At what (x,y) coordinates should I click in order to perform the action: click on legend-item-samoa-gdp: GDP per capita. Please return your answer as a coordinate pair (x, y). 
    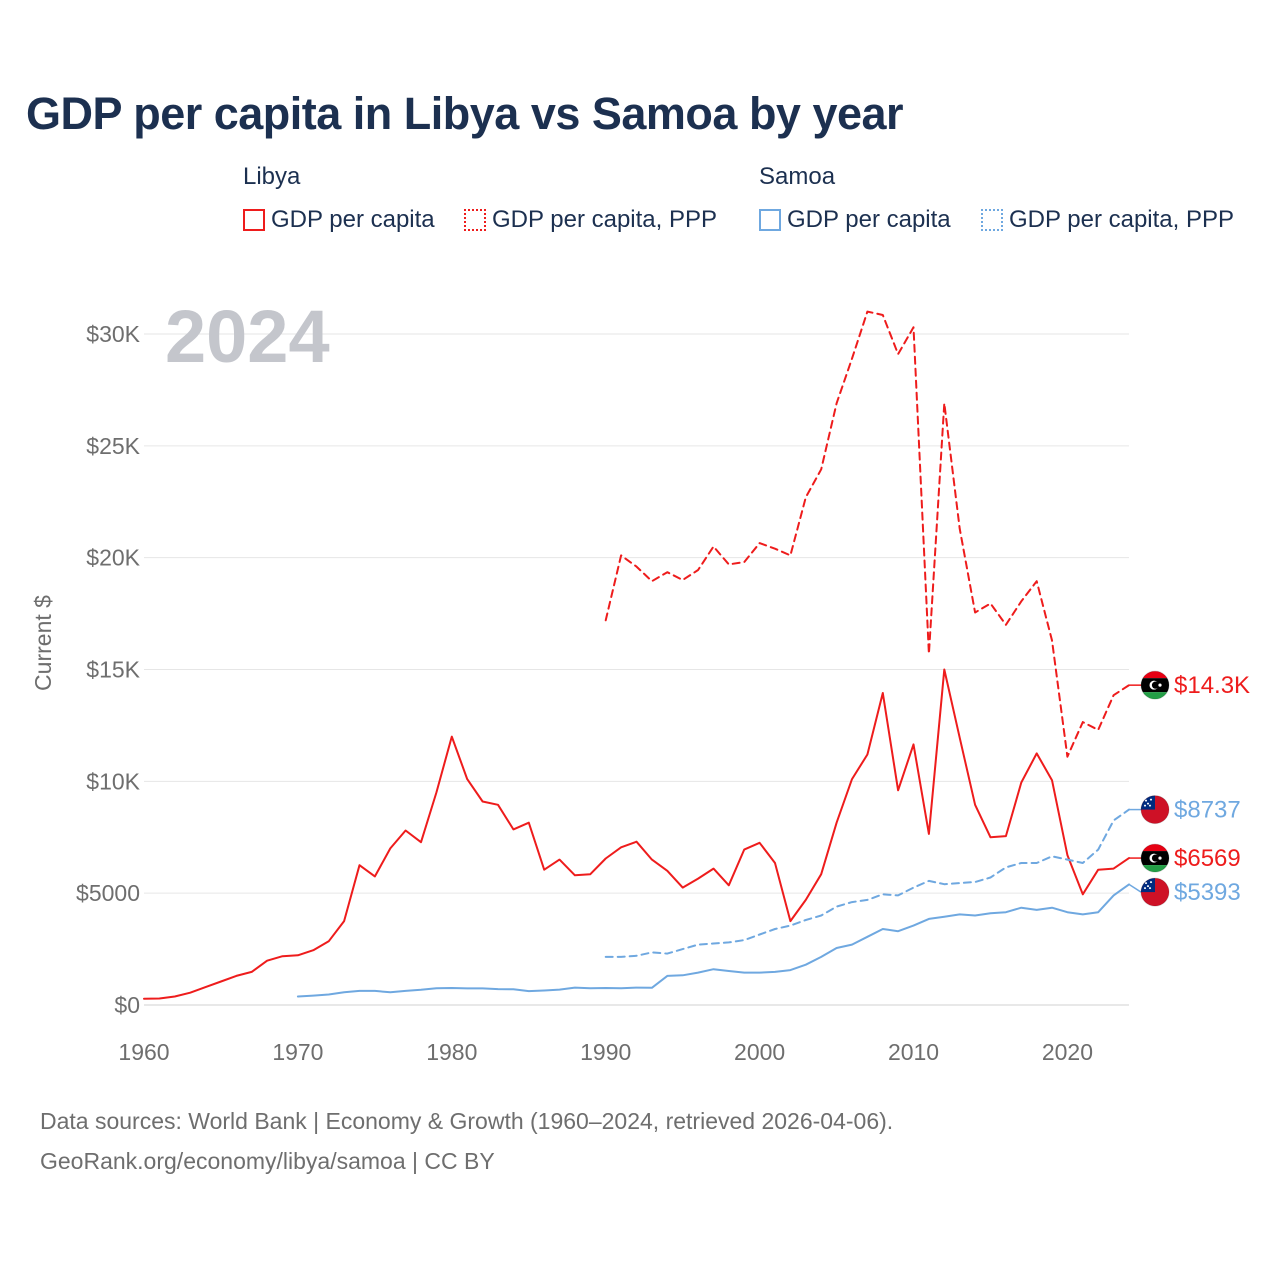
    Looking at the image, I should click on (855, 220).